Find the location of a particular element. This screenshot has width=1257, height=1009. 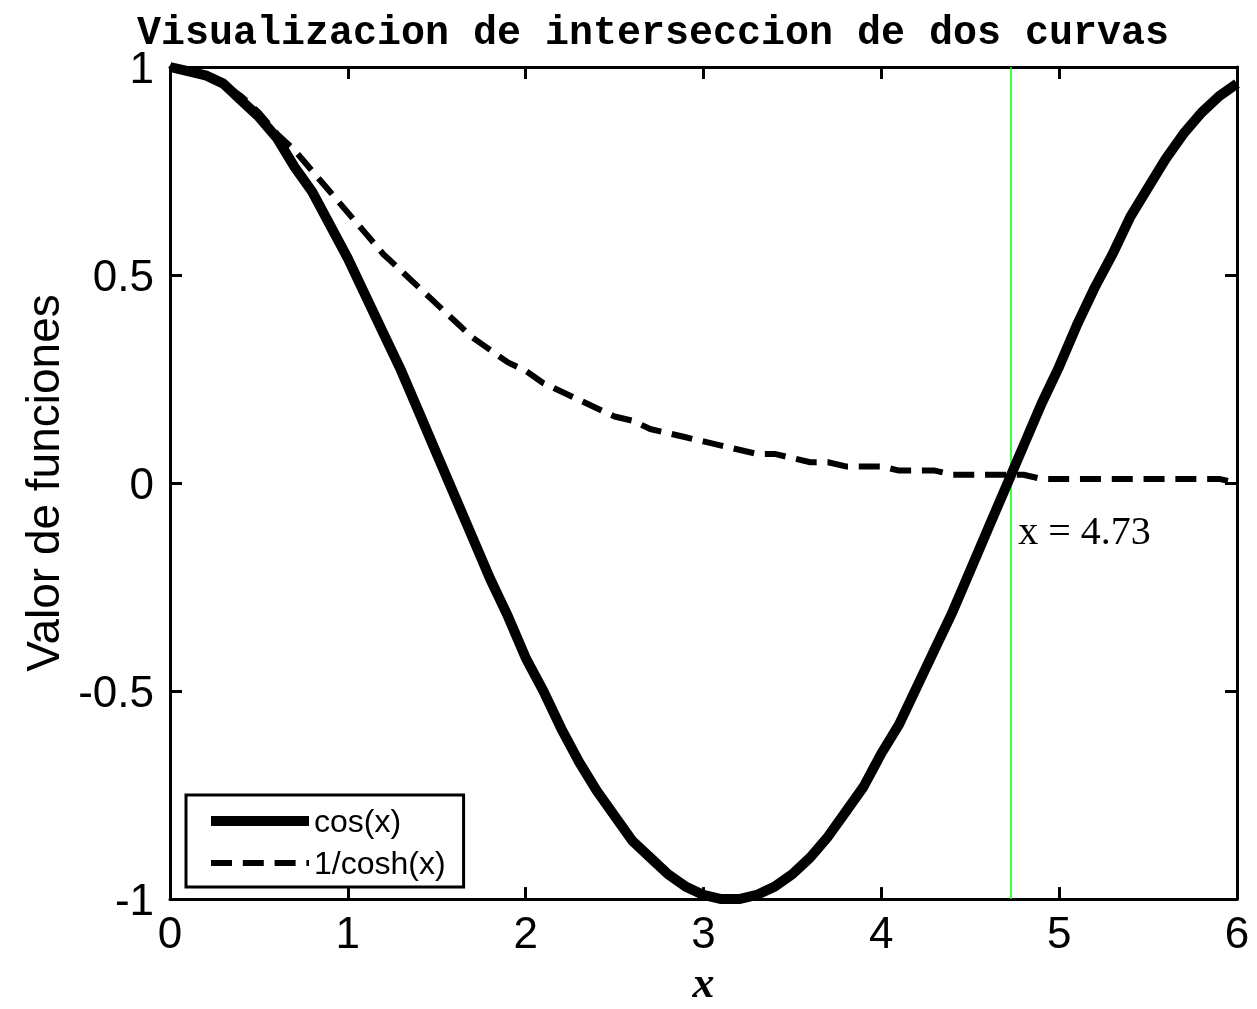

y-tick-label: 0 is located at coordinates (141, 483).